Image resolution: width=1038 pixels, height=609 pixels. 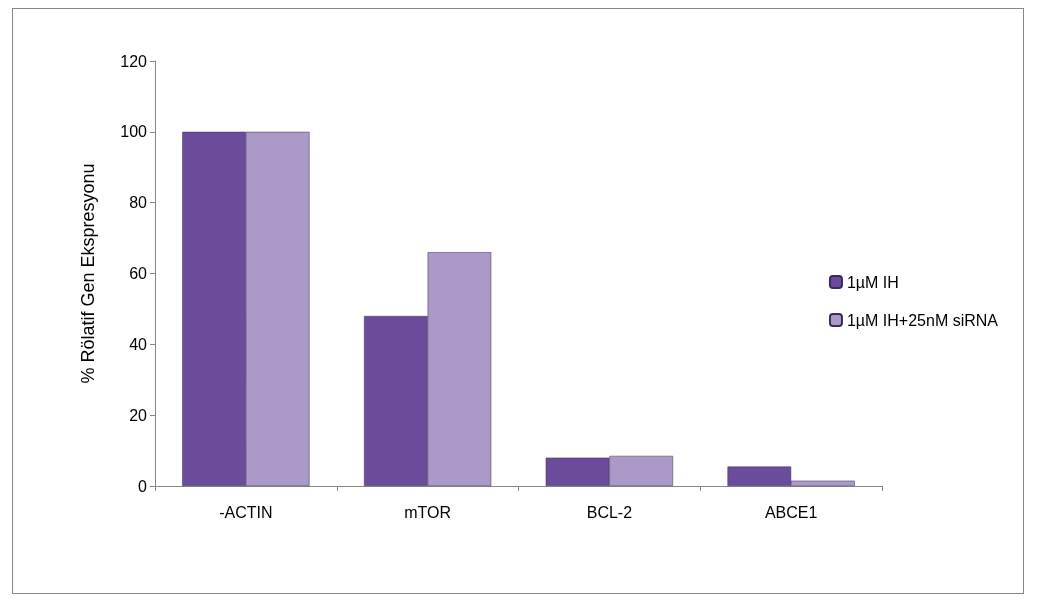 What do you see at coordinates (138, 203) in the screenshot?
I see `y-tick-label: 80` at bounding box center [138, 203].